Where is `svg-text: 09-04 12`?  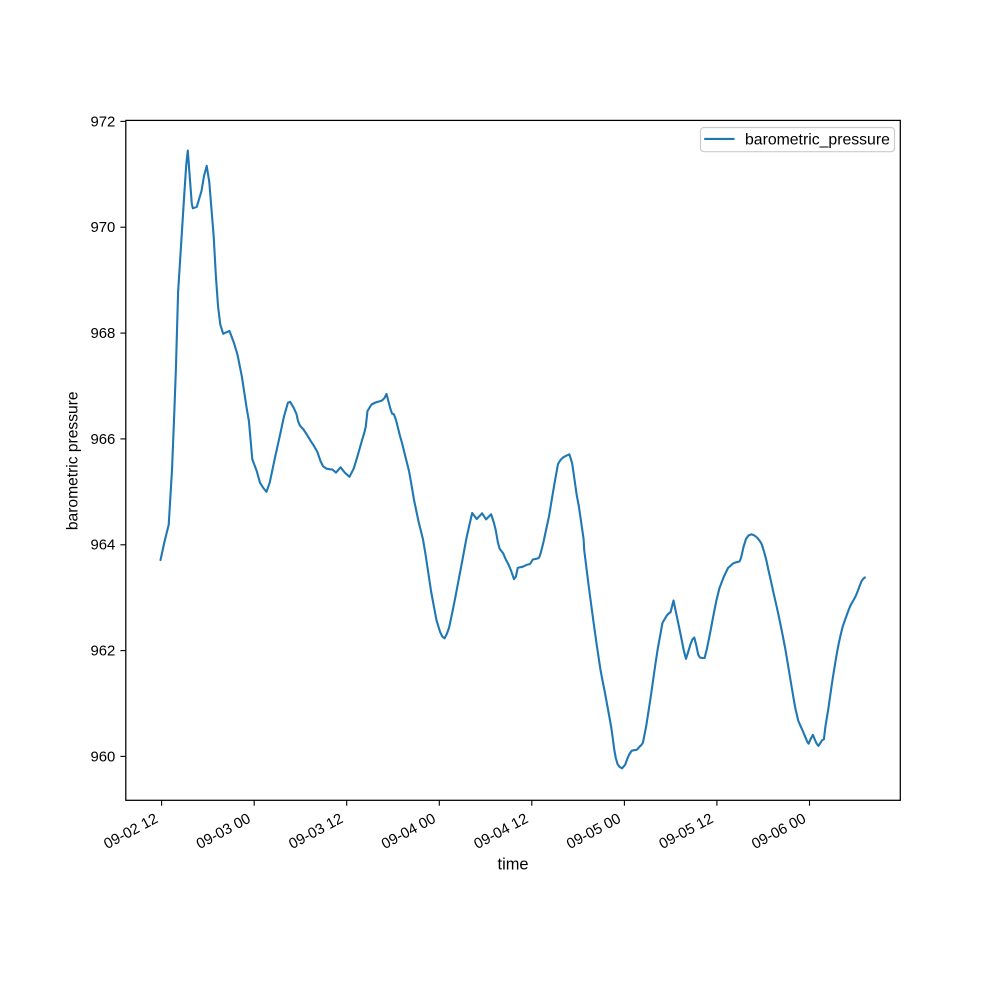
svg-text: 09-04 12 is located at coordinates (501, 832).